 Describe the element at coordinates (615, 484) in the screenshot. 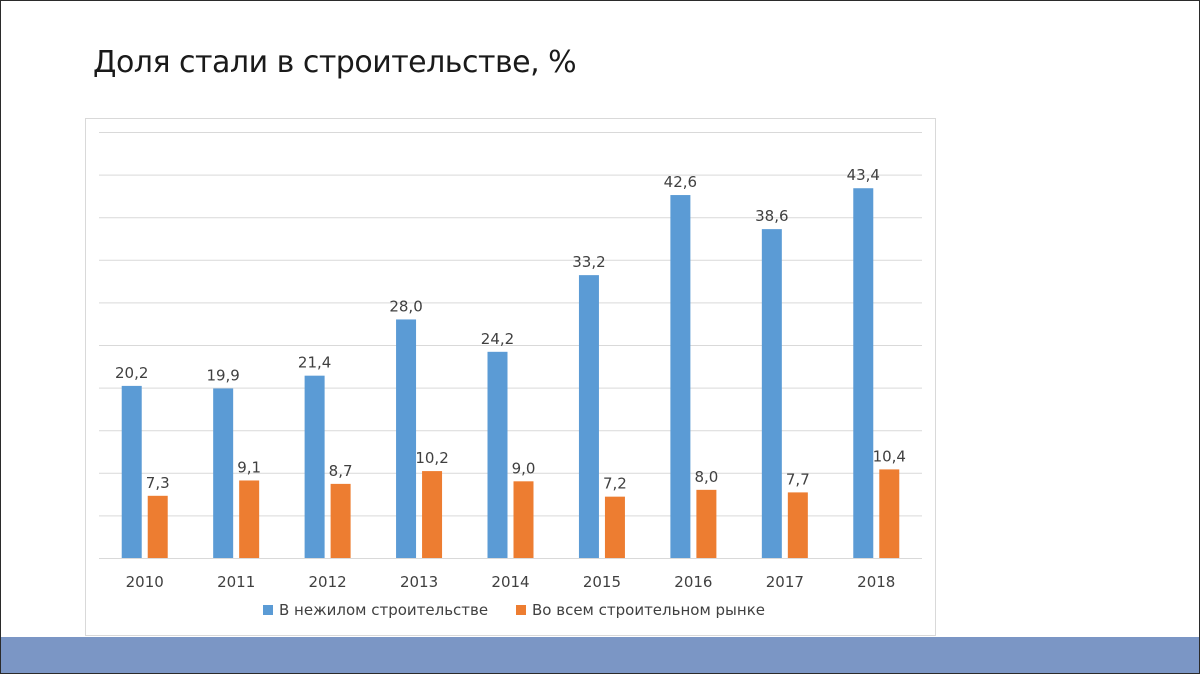

I see `data-label: 7,2` at that location.